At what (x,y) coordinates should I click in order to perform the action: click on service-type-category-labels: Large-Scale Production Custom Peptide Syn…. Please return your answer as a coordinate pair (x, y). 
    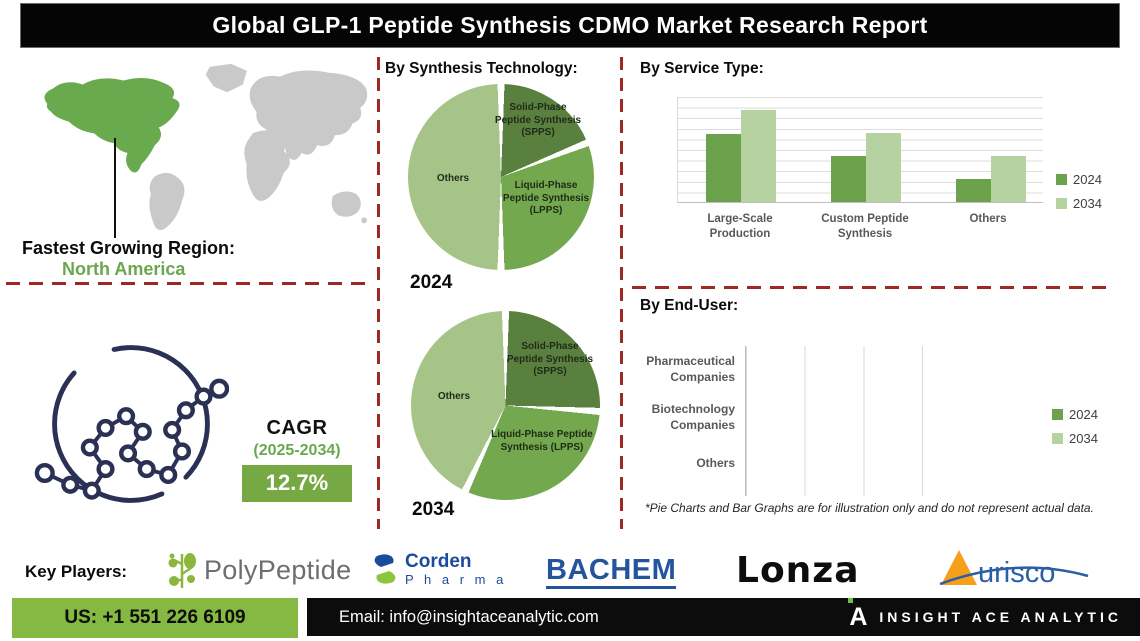
    Looking at the image, I should click on (860, 232).